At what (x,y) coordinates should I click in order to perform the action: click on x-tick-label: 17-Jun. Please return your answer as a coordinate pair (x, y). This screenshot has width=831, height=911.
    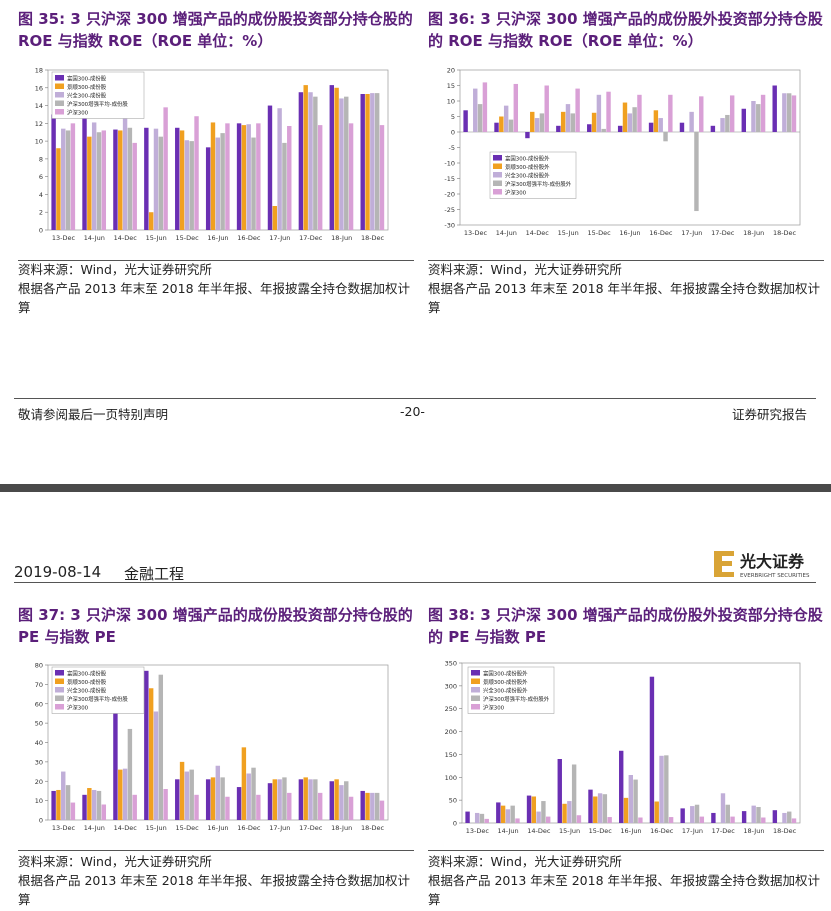
    Looking at the image, I should click on (691, 233).